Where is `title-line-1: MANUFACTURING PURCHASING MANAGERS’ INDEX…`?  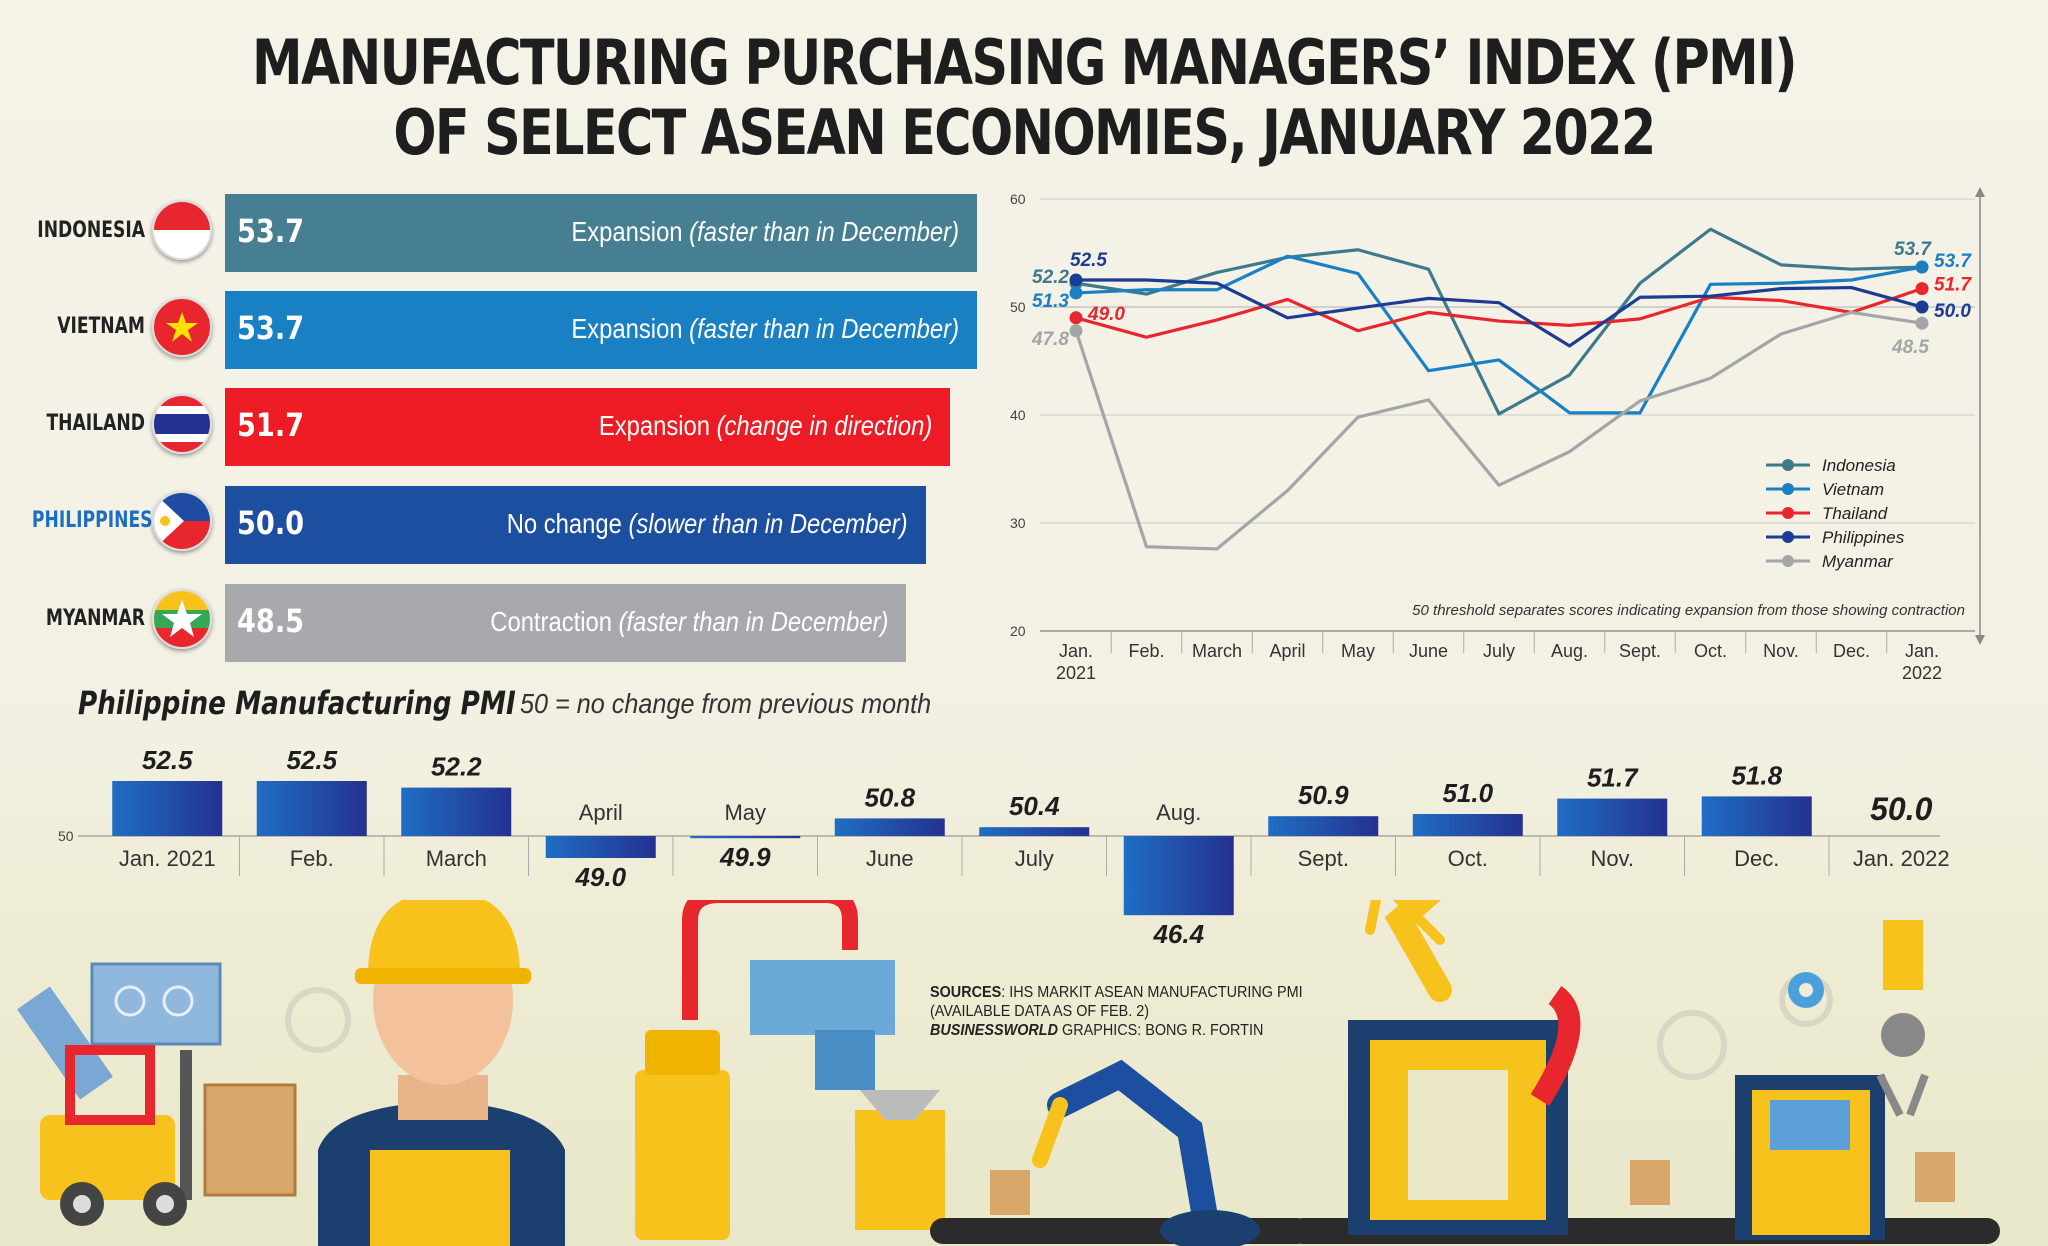 title-line-1: MANUFACTURING PURCHASING MANAGERS’ INDEX… is located at coordinates (1025, 62).